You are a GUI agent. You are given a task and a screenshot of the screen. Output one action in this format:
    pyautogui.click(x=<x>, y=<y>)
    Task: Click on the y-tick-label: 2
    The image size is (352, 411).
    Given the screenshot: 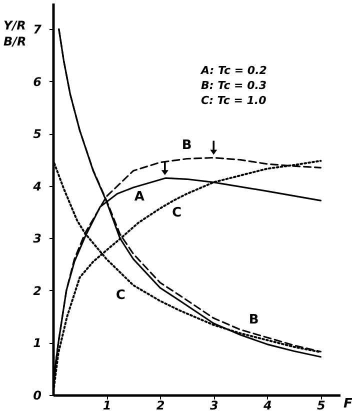 What is the action you would take?
    pyautogui.click(x=37, y=291)
    